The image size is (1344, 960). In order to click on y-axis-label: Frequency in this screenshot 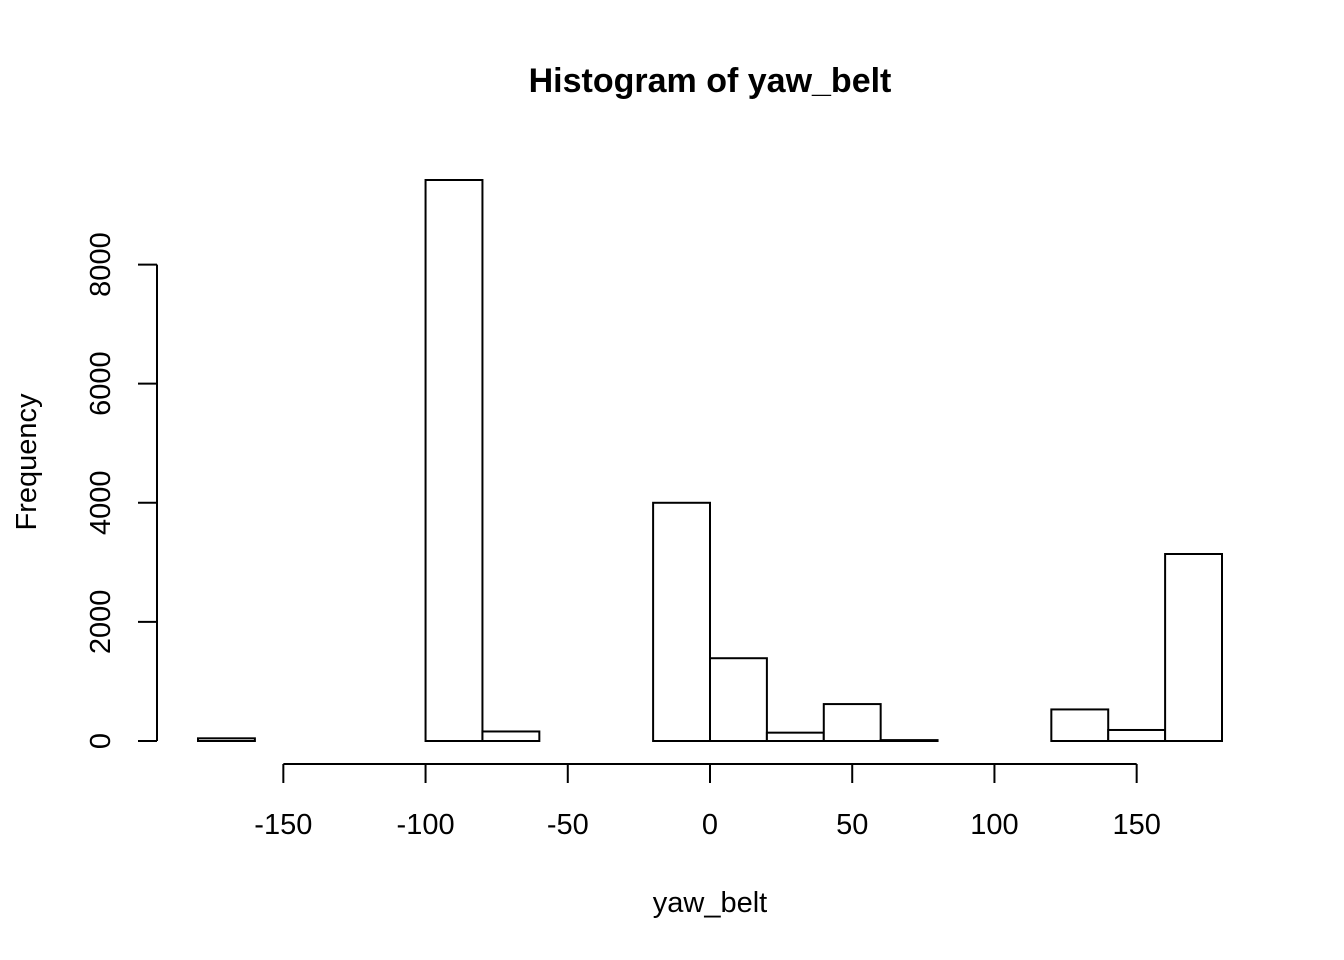, I will do `click(27, 462)`.